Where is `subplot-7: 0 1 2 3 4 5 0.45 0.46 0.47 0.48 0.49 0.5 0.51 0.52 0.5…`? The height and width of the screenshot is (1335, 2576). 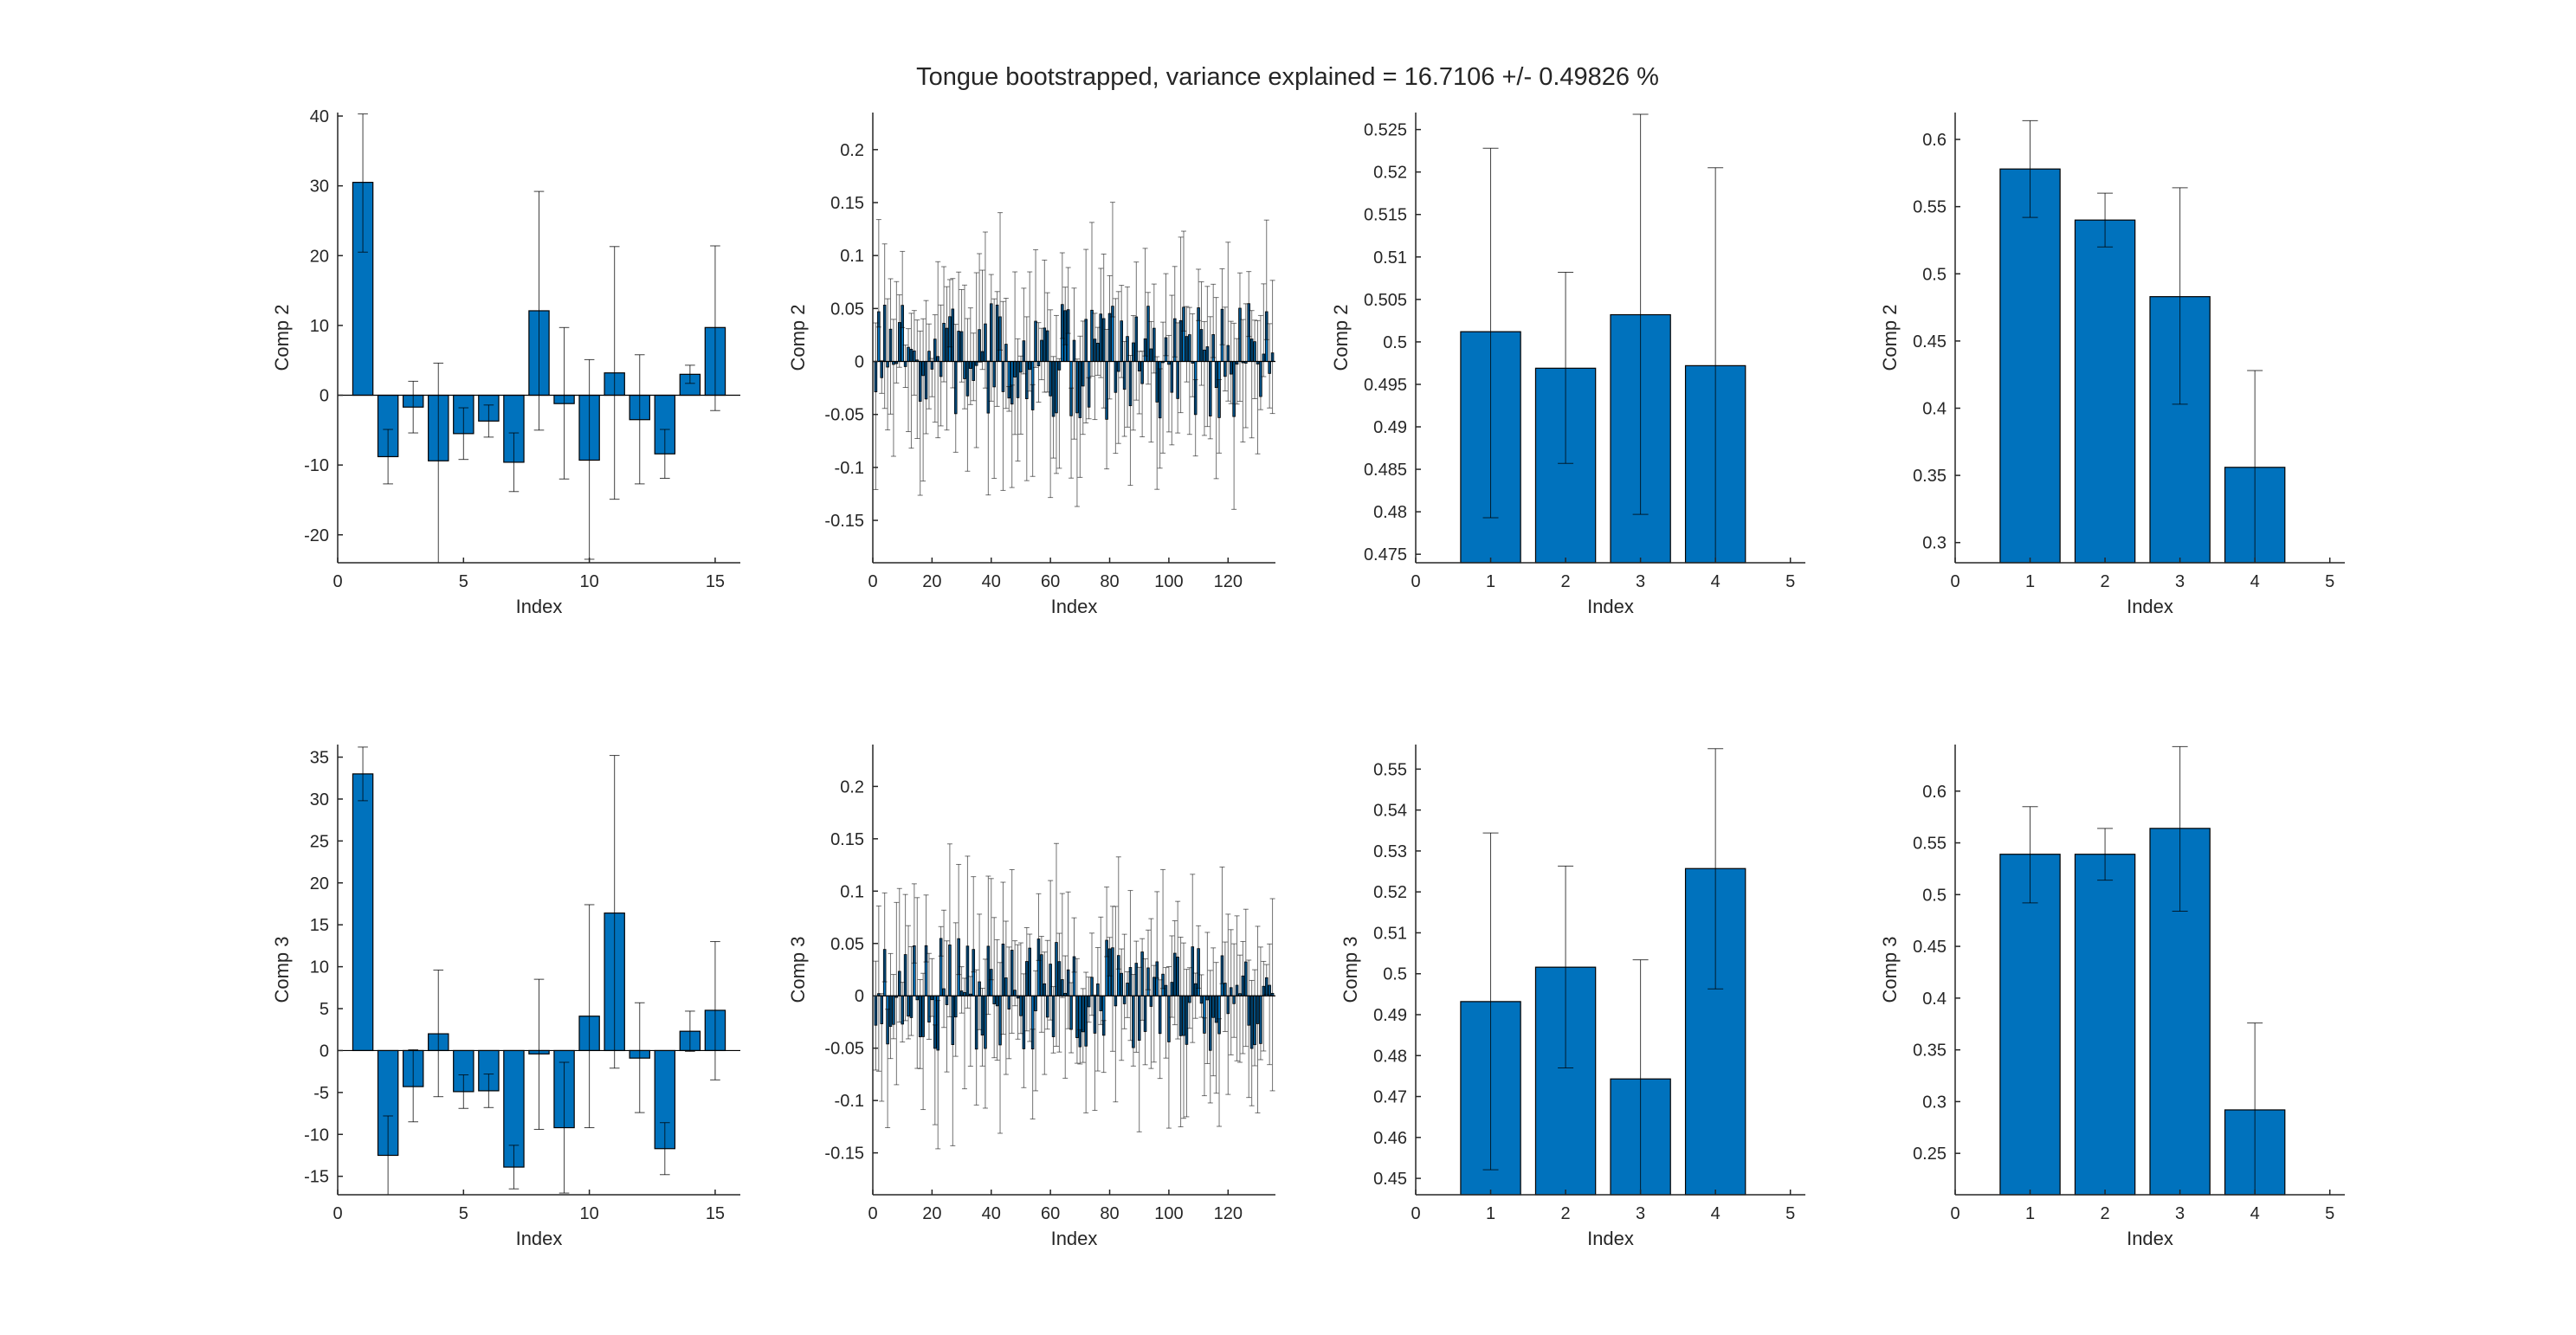
subplot-7: 0 1 2 3 4 5 0.45 0.46 0.47 0.48 0.49 0.5 0.51 0.52 0.5… is located at coordinates (1573, 997).